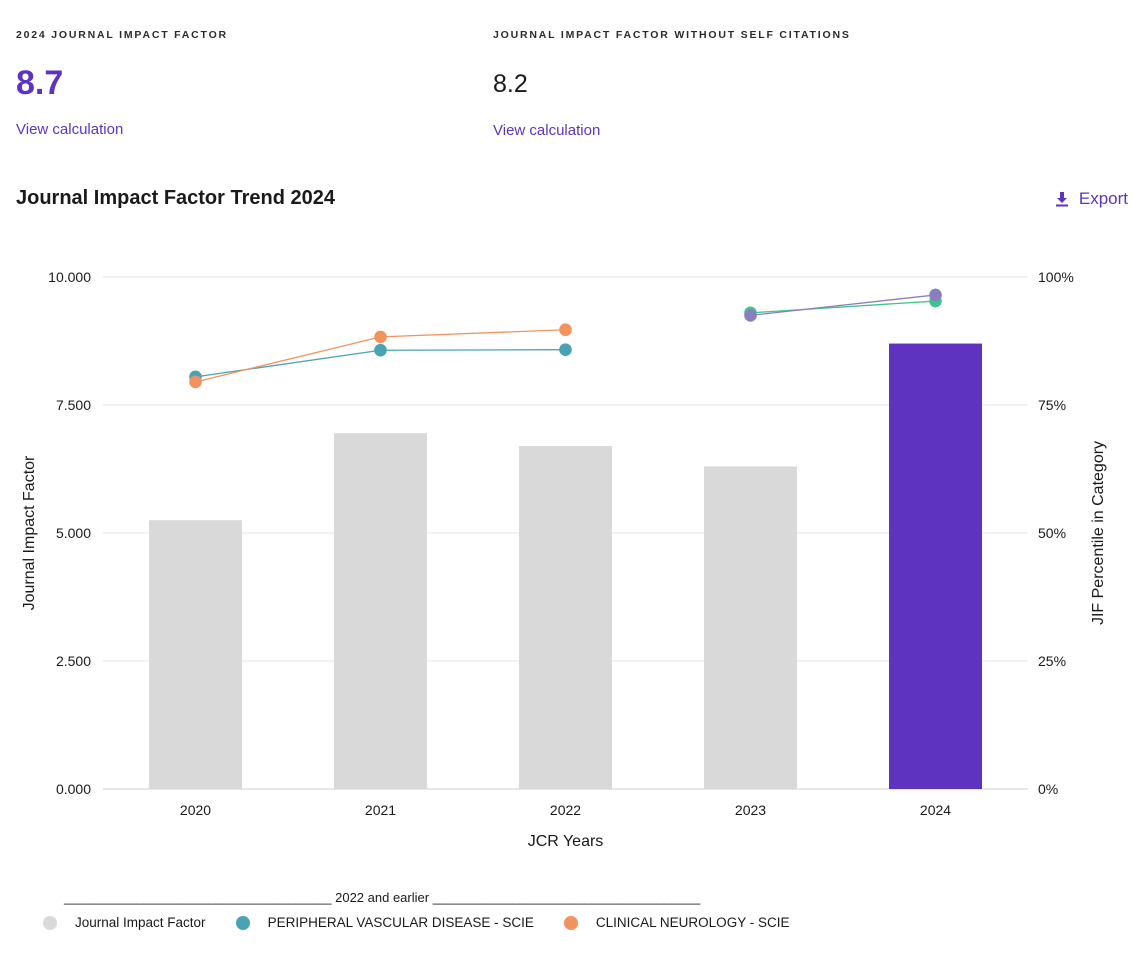 This screenshot has width=1134, height=967. What do you see at coordinates (380, 611) in the screenshot?
I see `bar-2021` at bounding box center [380, 611].